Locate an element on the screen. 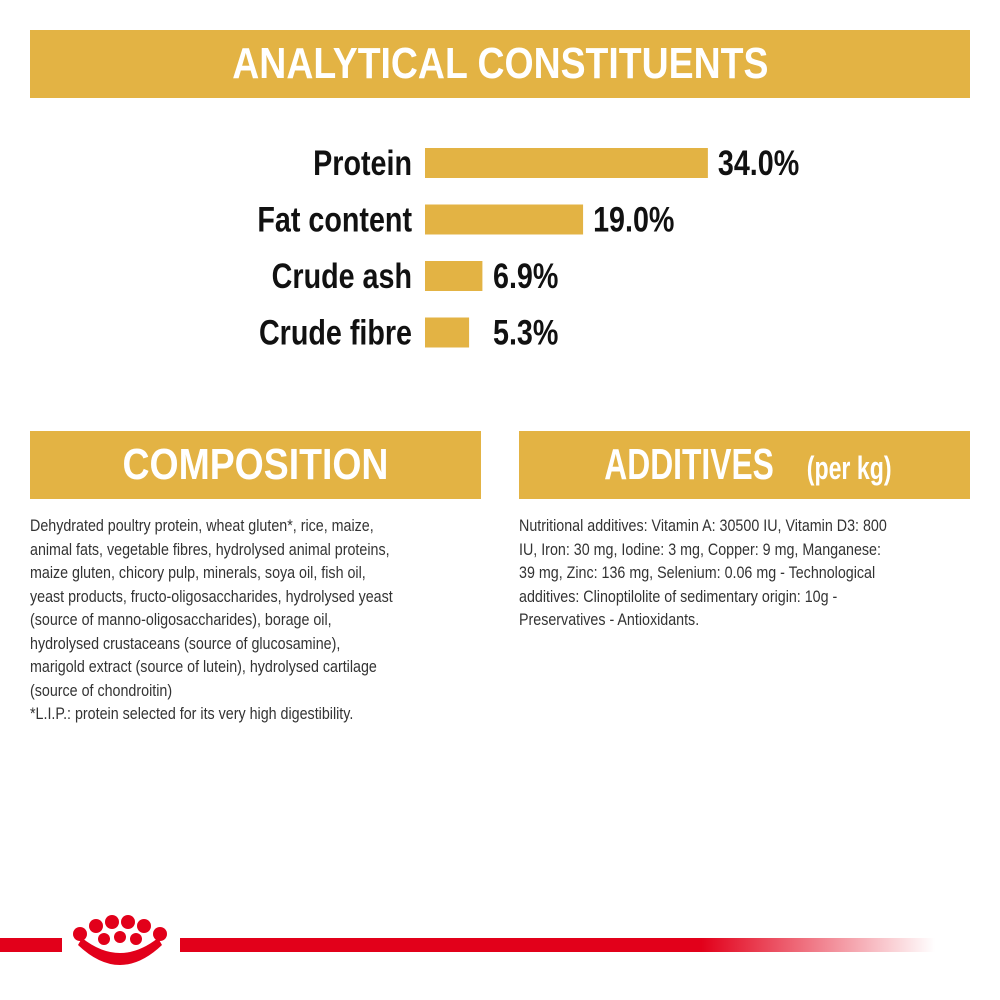  category-label-group: Crude fibre is located at coordinates (335, 332).